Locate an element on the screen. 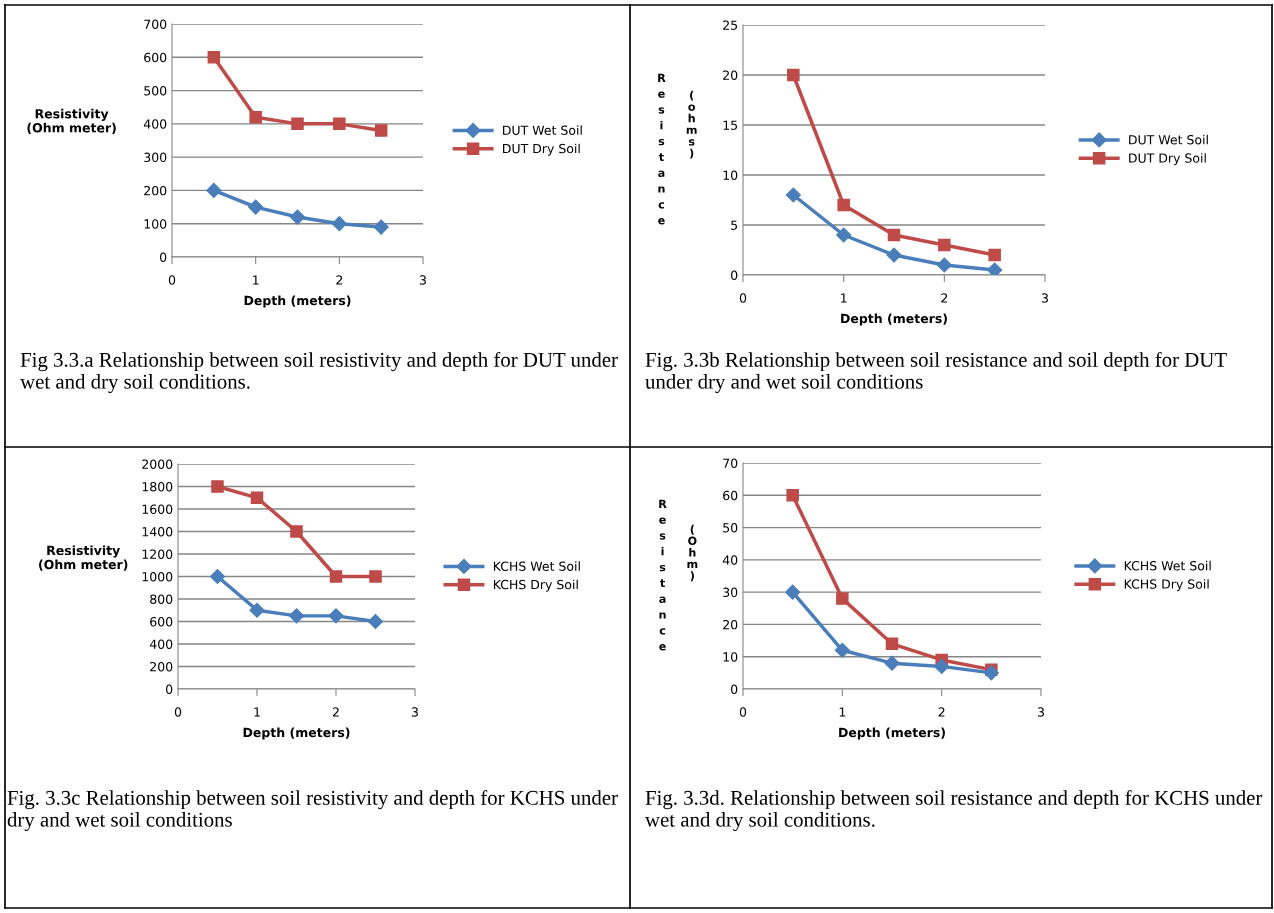 The image size is (1274, 913). y-tick-label: 500 is located at coordinates (155, 91).